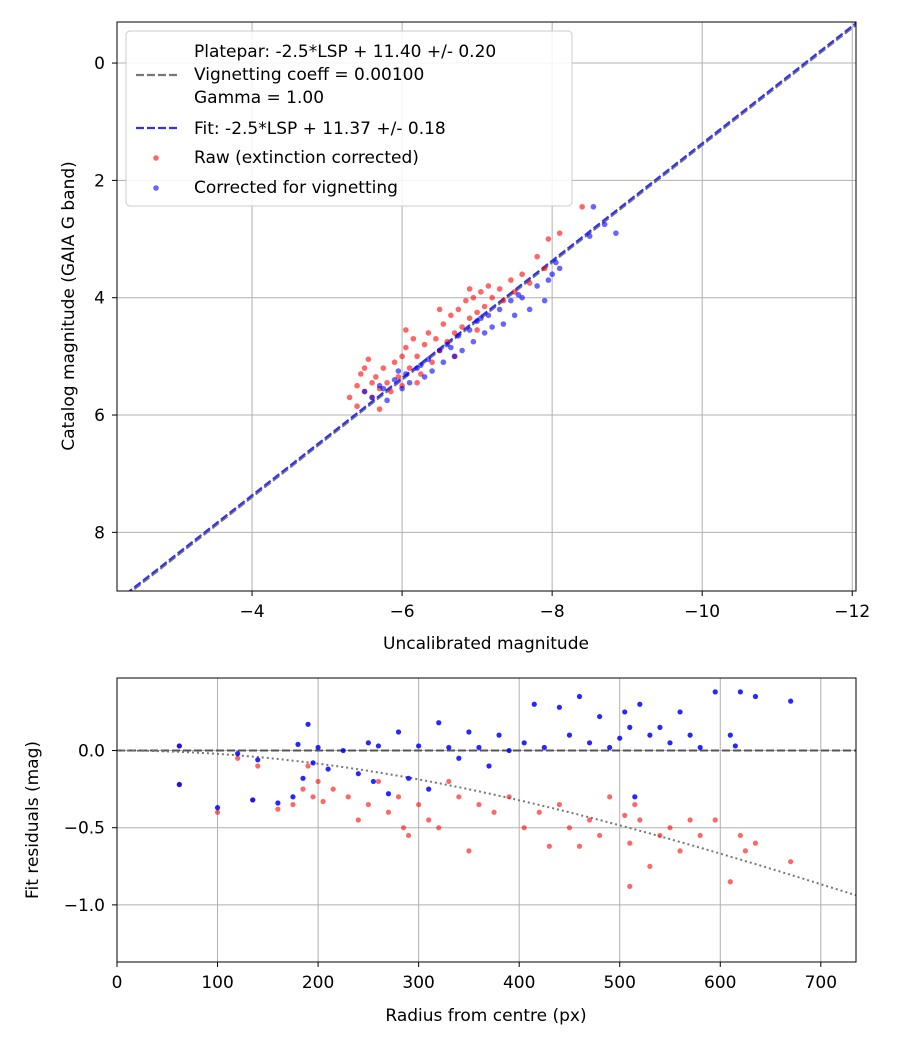 This screenshot has width=900, height=1050. Describe the element at coordinates (486, 823) in the screenshot. I see `vignetting-model-curve` at that location.